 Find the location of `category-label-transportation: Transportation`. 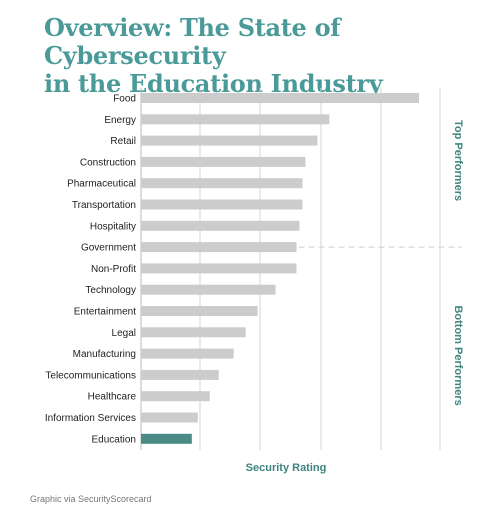

category-label-transportation: Transportation is located at coordinates (104, 205).